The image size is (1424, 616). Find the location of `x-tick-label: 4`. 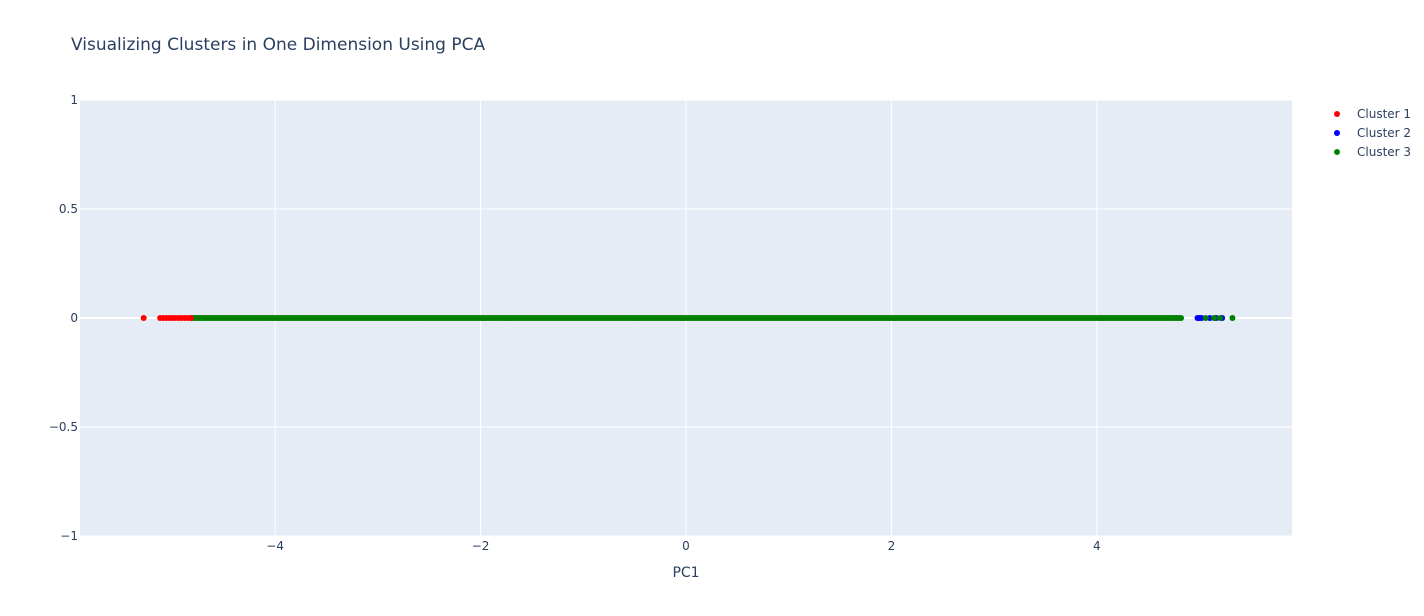

x-tick-label: 4 is located at coordinates (1097, 546).